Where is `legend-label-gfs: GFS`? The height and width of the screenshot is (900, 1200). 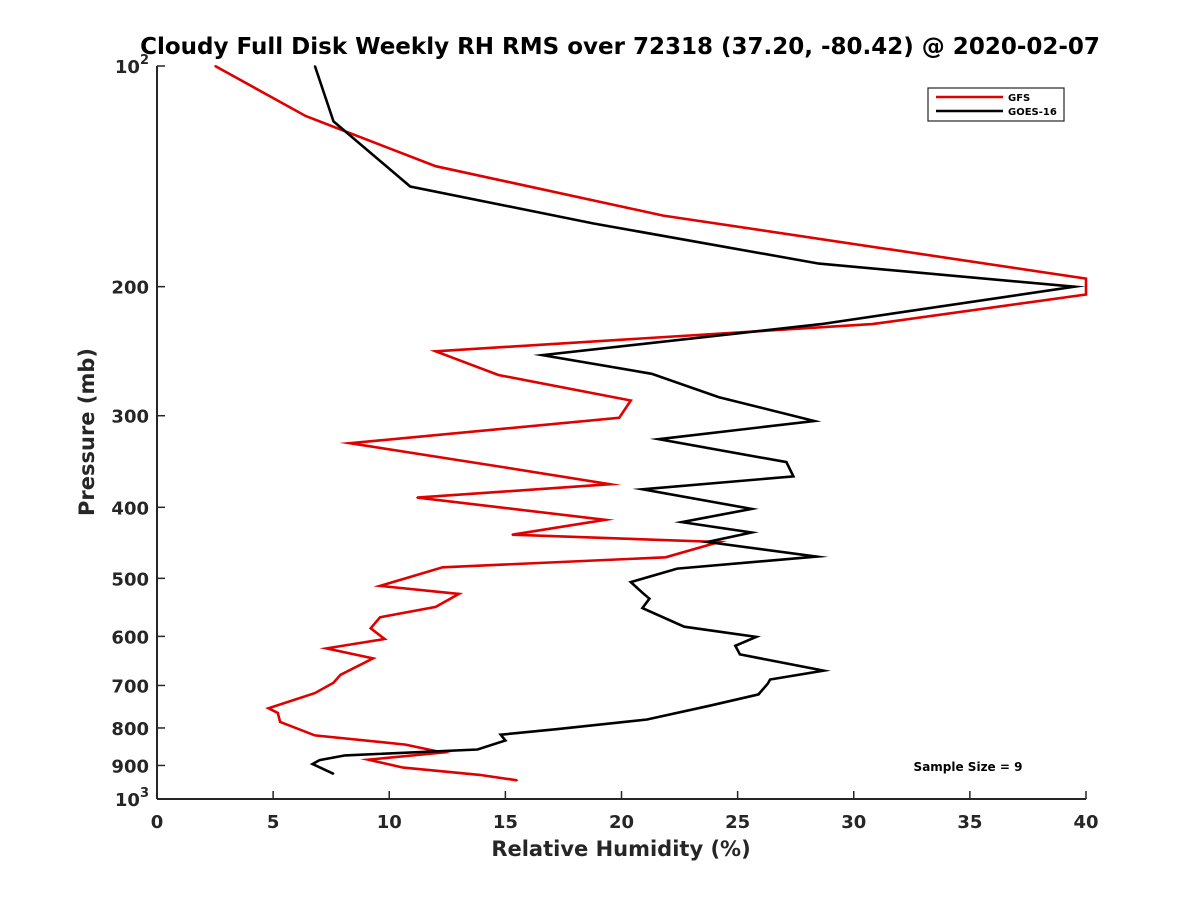 legend-label-gfs: GFS is located at coordinates (1019, 98).